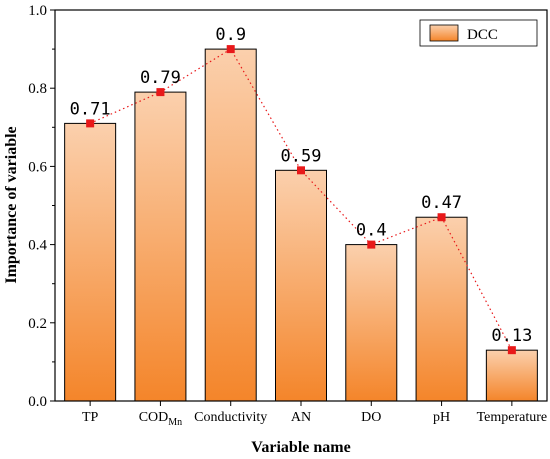  Describe the element at coordinates (160, 246) in the screenshot. I see `bar-cod` at that location.